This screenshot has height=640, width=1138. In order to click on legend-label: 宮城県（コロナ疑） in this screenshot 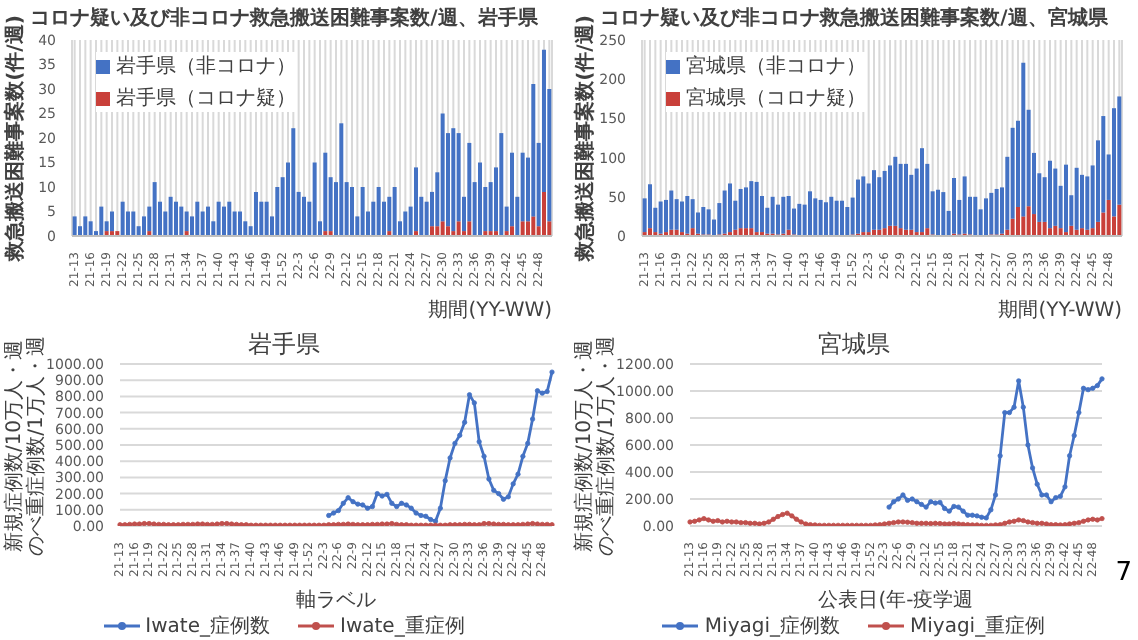, I will do `click(776, 98)`.